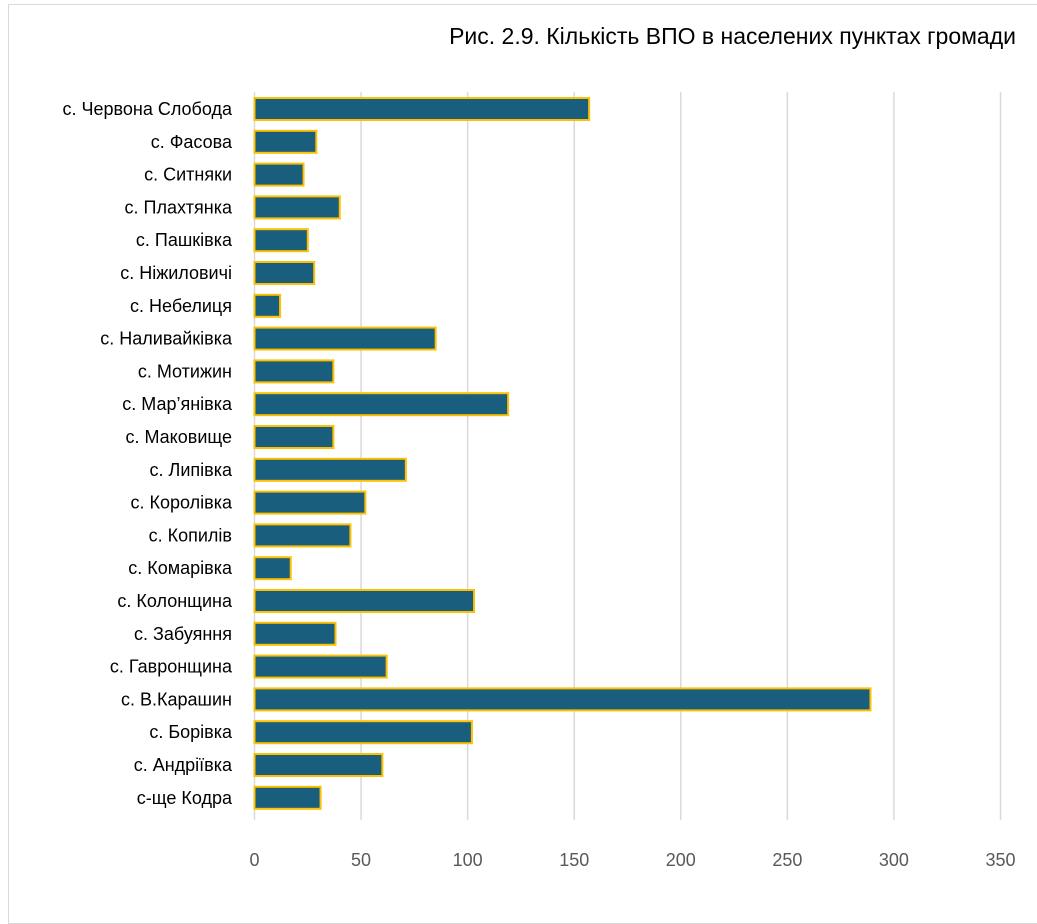 This screenshot has width=1037, height=924. I want to click on category-label: с. Забуяння, so click(183, 634).